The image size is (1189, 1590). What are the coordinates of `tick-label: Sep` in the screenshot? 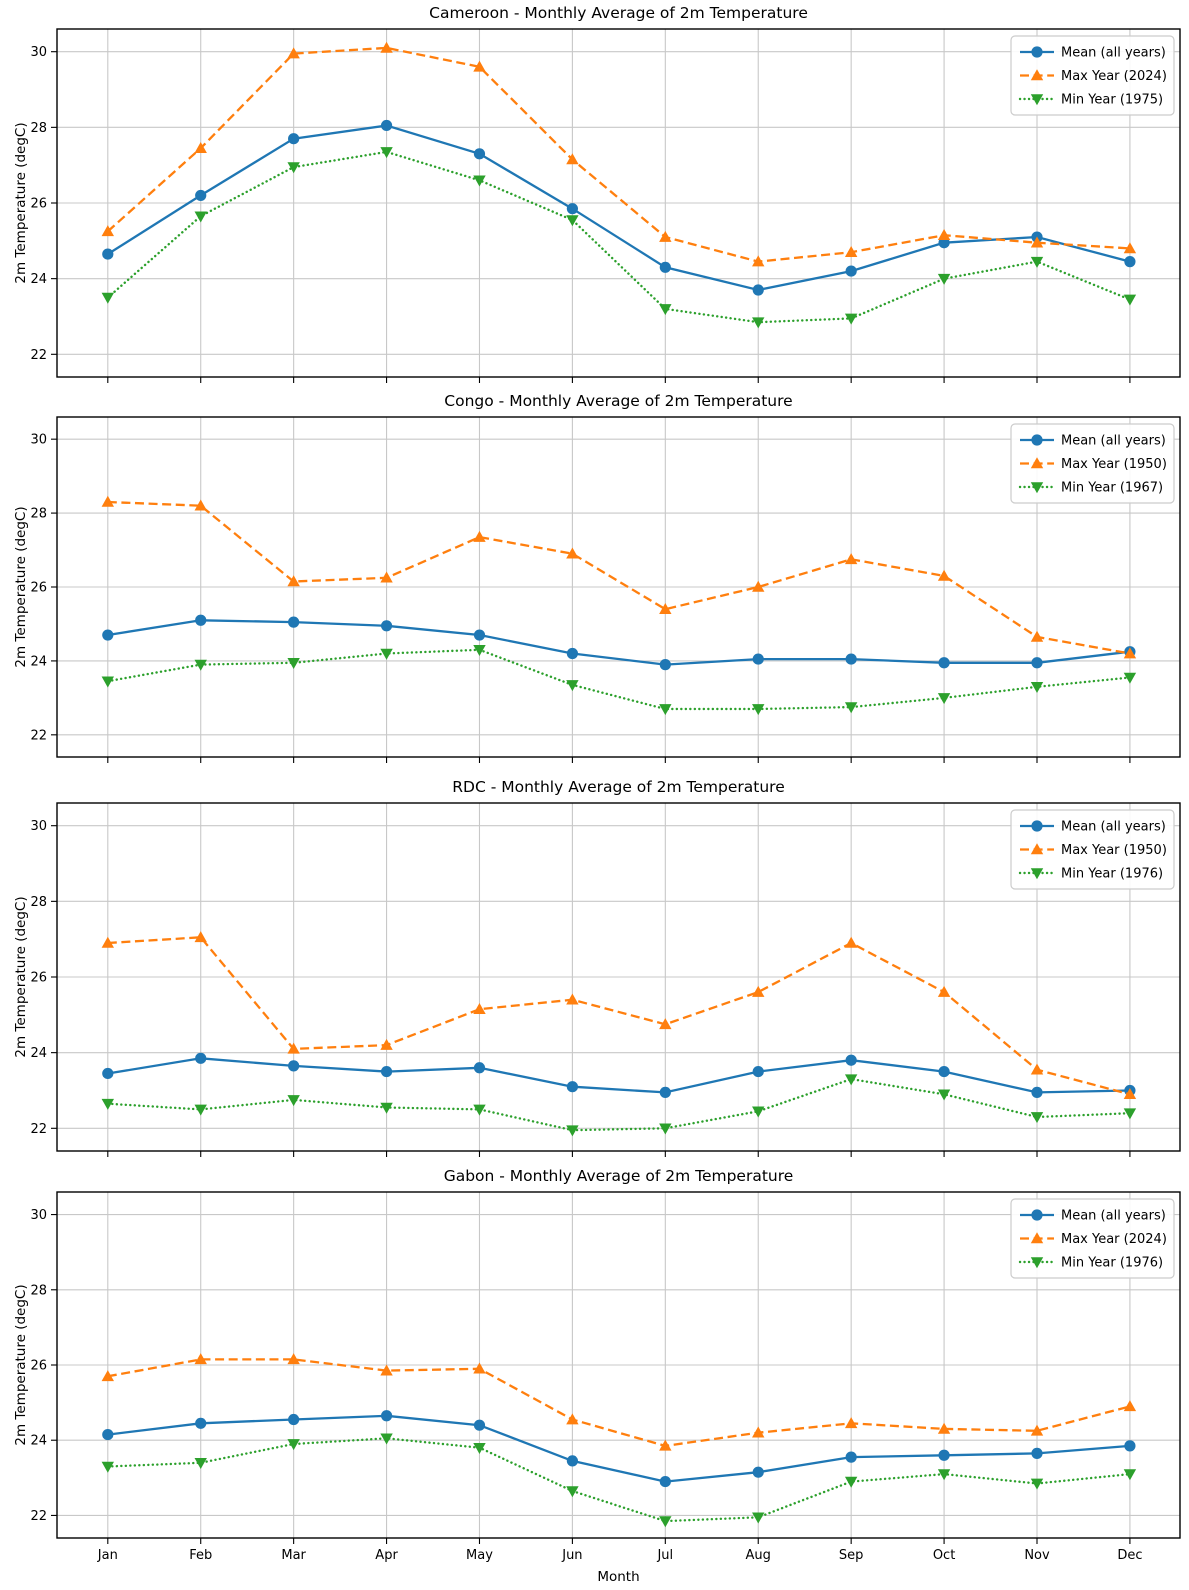 It's located at (851, 1555).